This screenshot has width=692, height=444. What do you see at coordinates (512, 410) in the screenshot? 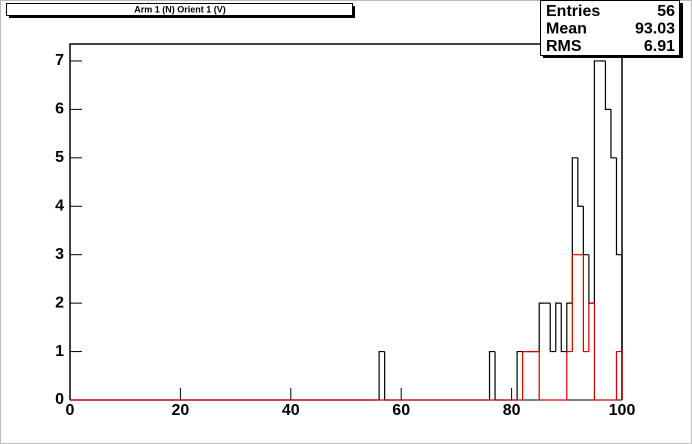
I see `x-tick-label: 80` at bounding box center [512, 410].